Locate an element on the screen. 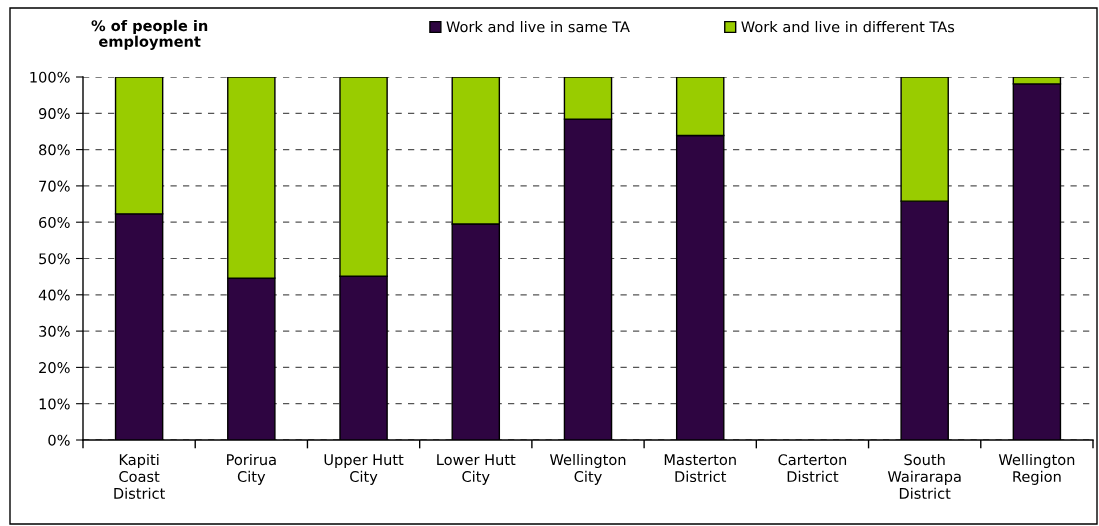  x-tick-label: Lower Hutt City is located at coordinates (476, 469).